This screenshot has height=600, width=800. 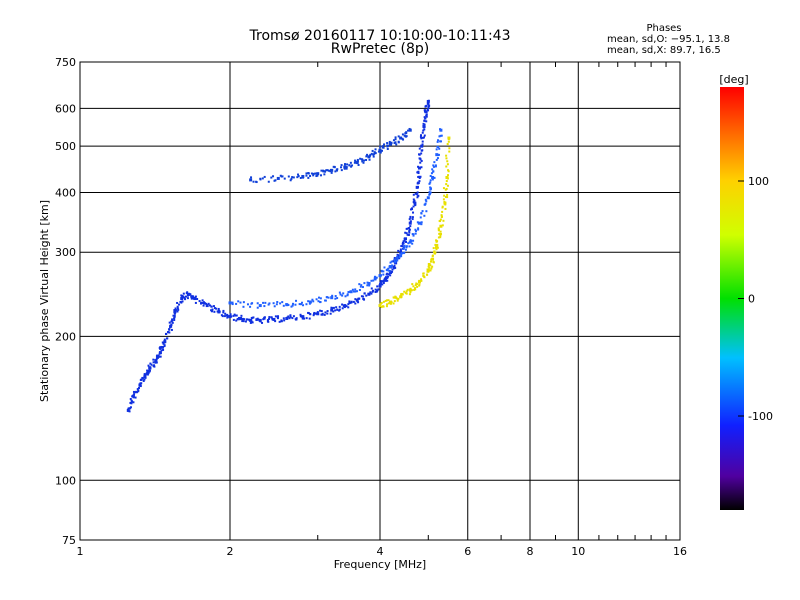 What do you see at coordinates (755, 299) in the screenshot?
I see `colorbar-ticks: 100 0 -100` at bounding box center [755, 299].